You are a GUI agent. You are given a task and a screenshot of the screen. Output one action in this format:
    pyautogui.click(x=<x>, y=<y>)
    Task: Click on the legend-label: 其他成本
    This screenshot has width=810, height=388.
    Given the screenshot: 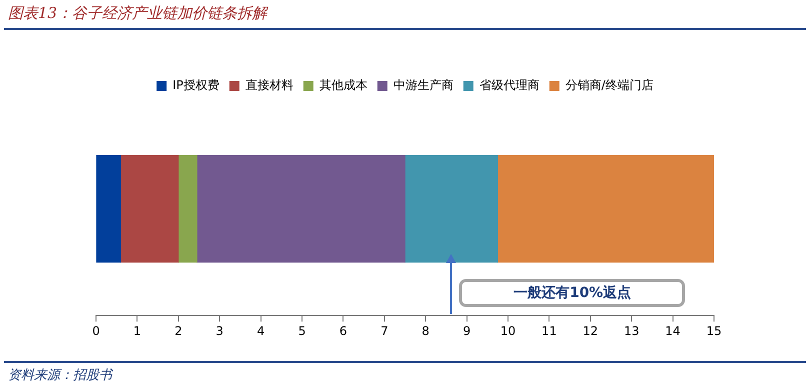 What is the action you would take?
    pyautogui.click(x=343, y=85)
    